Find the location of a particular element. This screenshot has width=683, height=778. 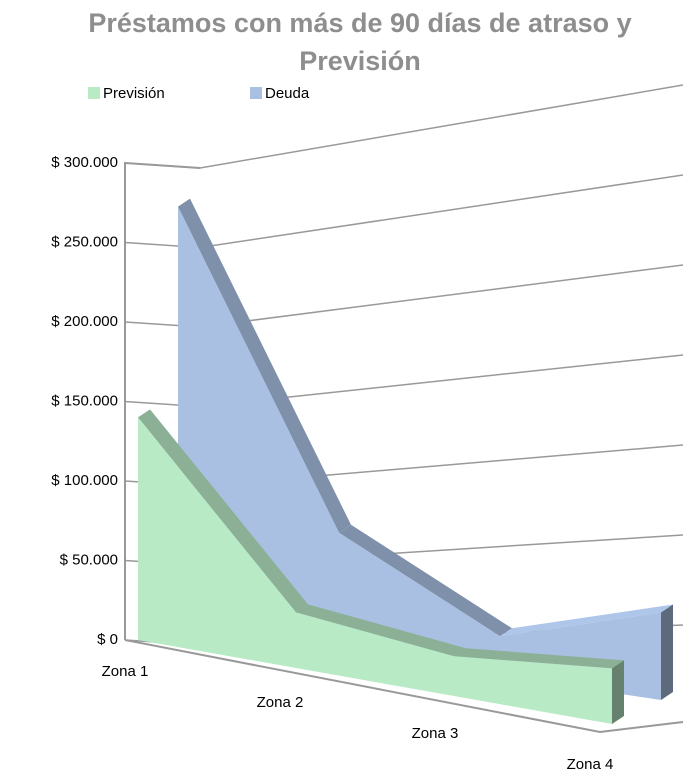

legend-label: Previsión is located at coordinates (134, 93).